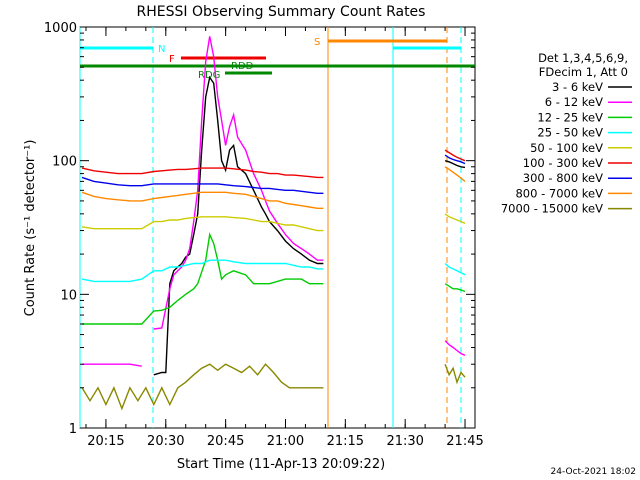 Image resolution: width=640 pixels, height=480 pixels. What do you see at coordinates (285, 441) in the screenshot?
I see `x-tick-label: 21:00` at bounding box center [285, 441].